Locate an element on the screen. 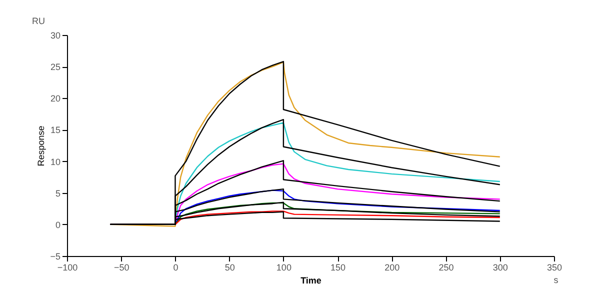  x-tick-label: −100 is located at coordinates (67, 267).